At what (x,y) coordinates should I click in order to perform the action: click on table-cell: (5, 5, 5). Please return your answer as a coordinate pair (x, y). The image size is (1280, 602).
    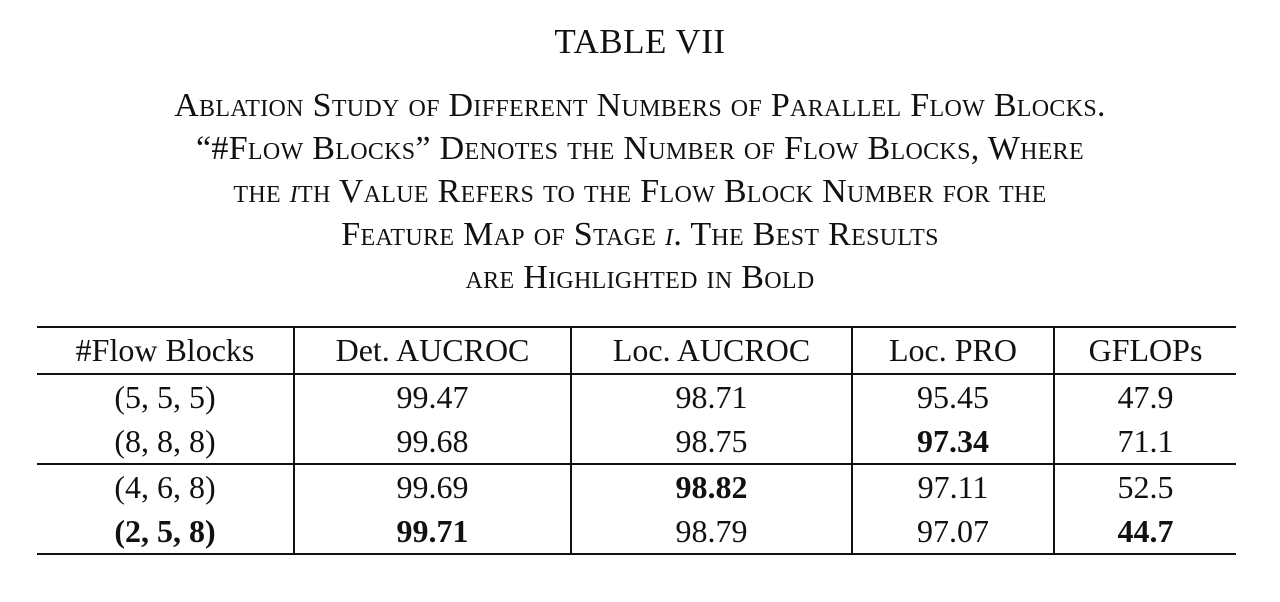
    Looking at the image, I should click on (166, 396).